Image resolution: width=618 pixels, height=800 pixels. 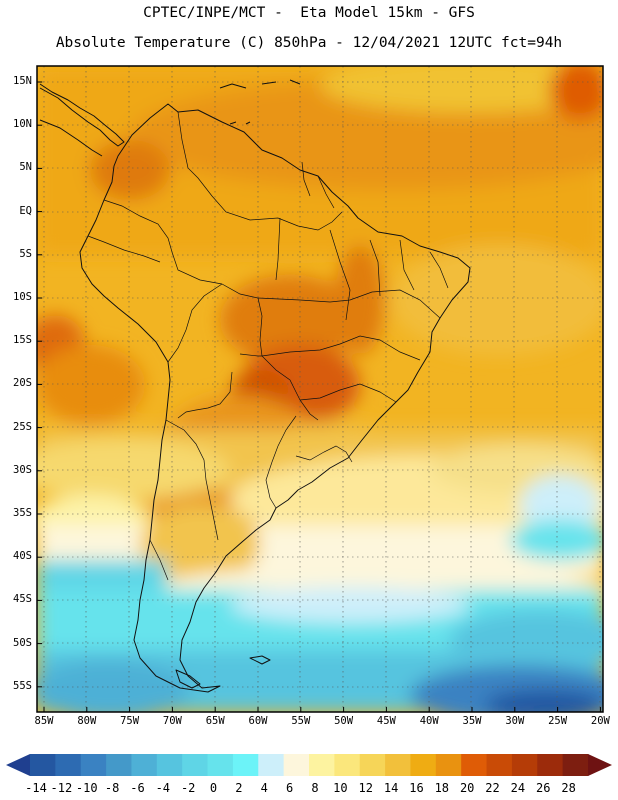 What do you see at coordinates (344, 721) in the screenshot?
I see `longitude-label: 50W` at bounding box center [344, 721].